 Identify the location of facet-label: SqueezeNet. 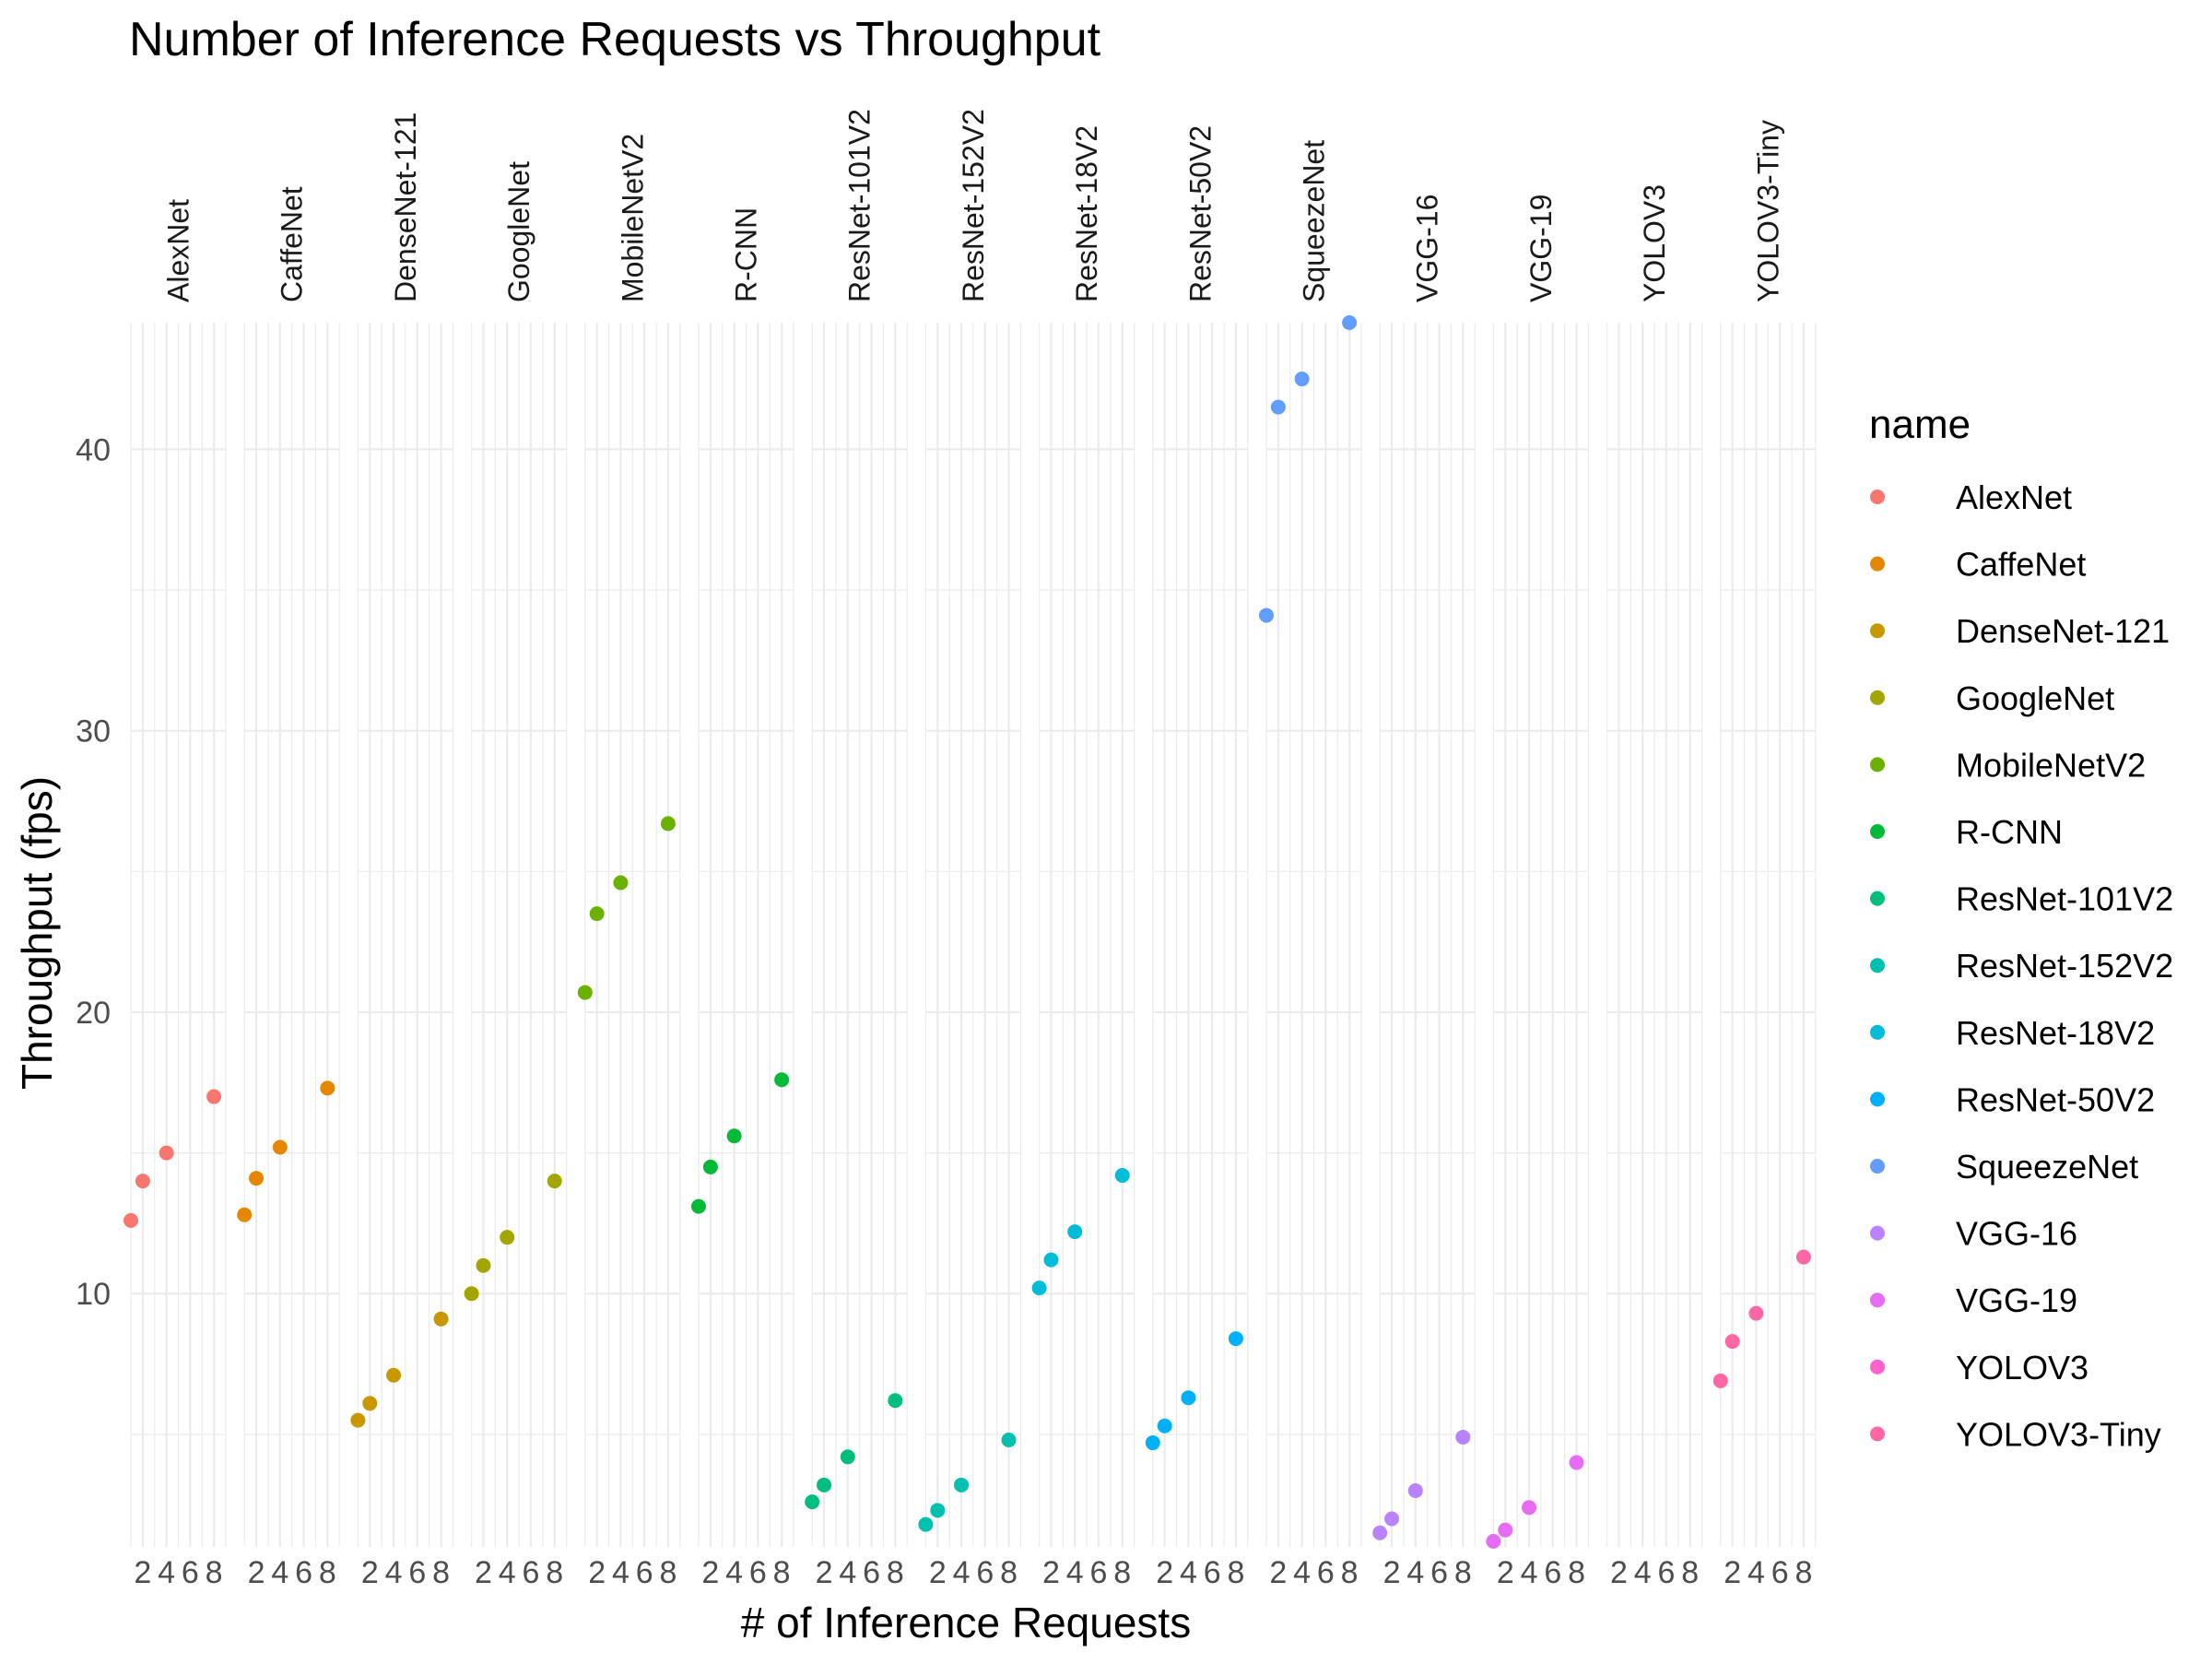
(1314, 221).